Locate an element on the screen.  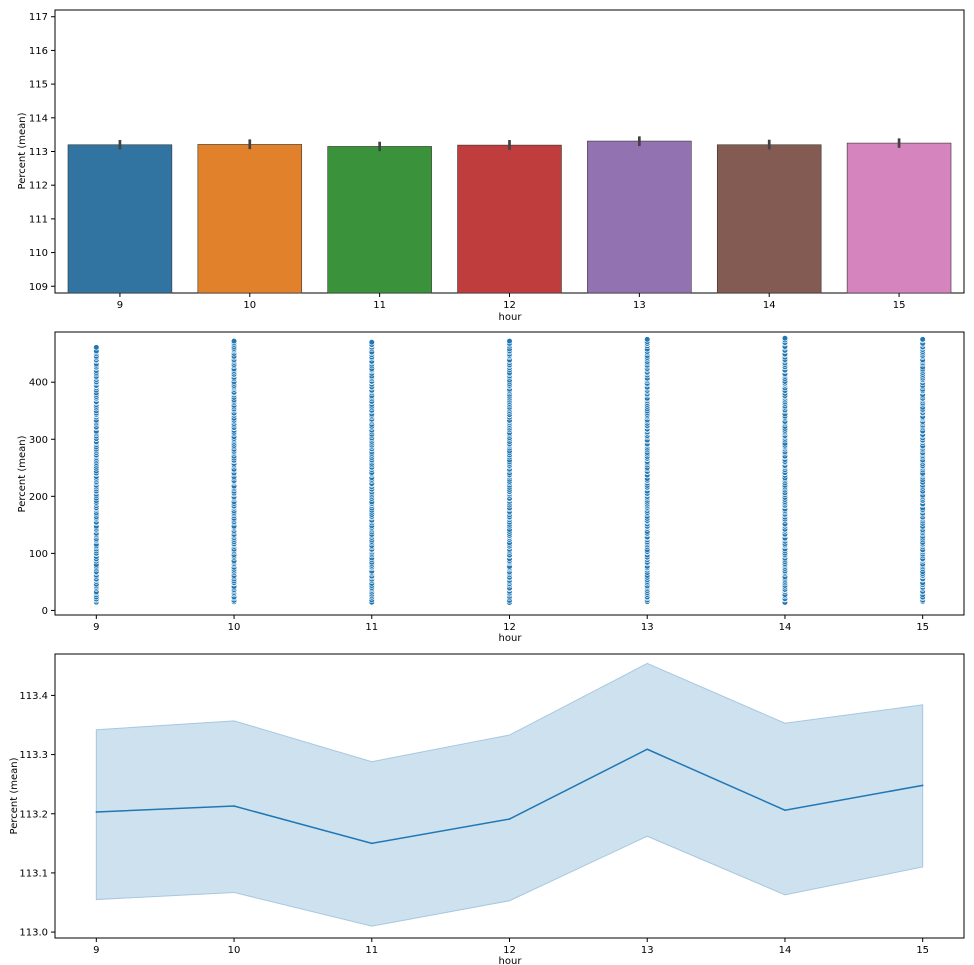
bar-chart-y-tick-label: 115 is located at coordinates (38, 85).